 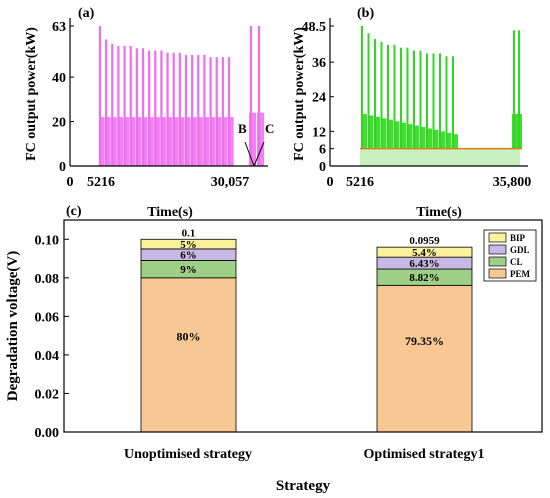 What do you see at coordinates (512, 182) in the screenshot?
I see `panel-b-tick-x-2: 35,800` at bounding box center [512, 182].